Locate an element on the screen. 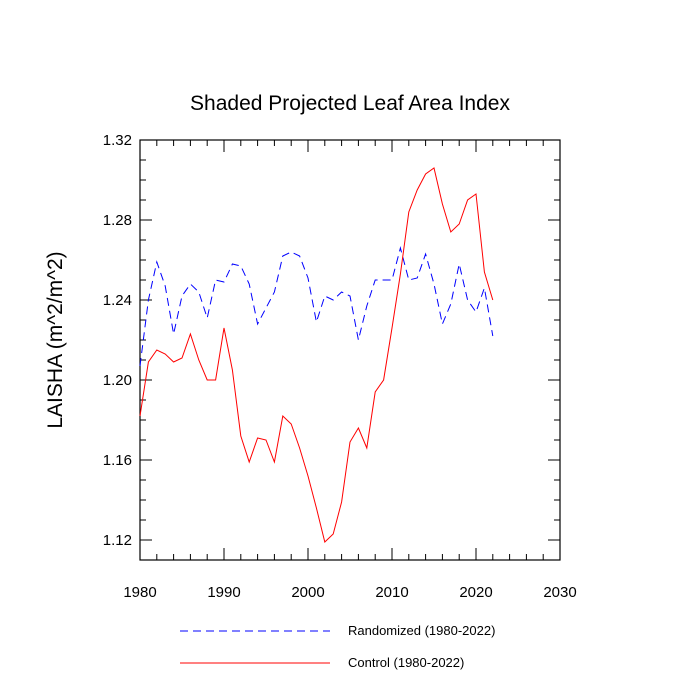  y-axis-label: LAISHA (m^2/m^2) is located at coordinates (55, 339).